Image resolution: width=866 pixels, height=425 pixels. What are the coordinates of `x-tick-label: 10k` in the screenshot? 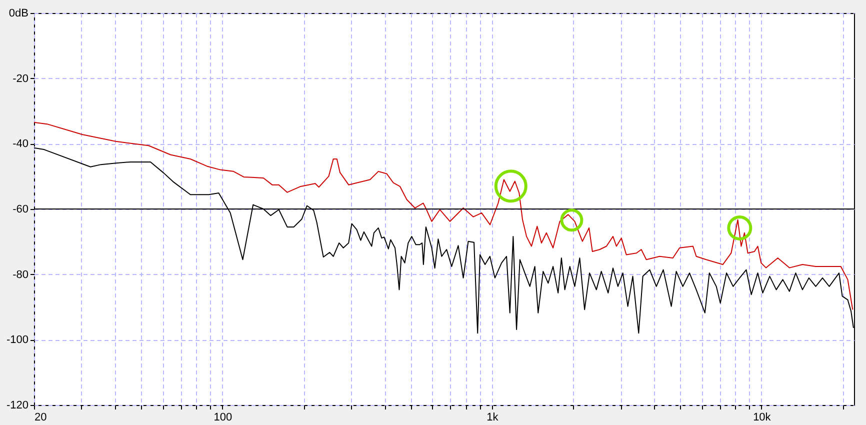 It's located at (762, 418).